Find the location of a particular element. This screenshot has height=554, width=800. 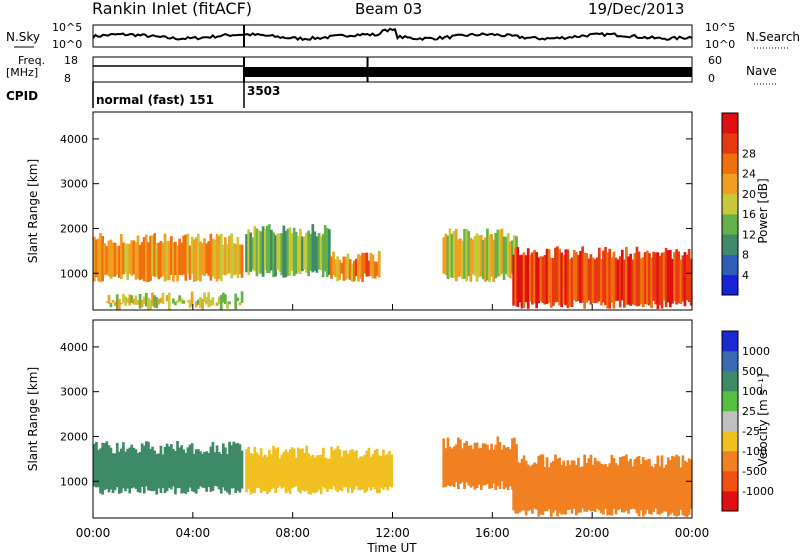

ytick-label: 3000 is located at coordinates (74, 184).